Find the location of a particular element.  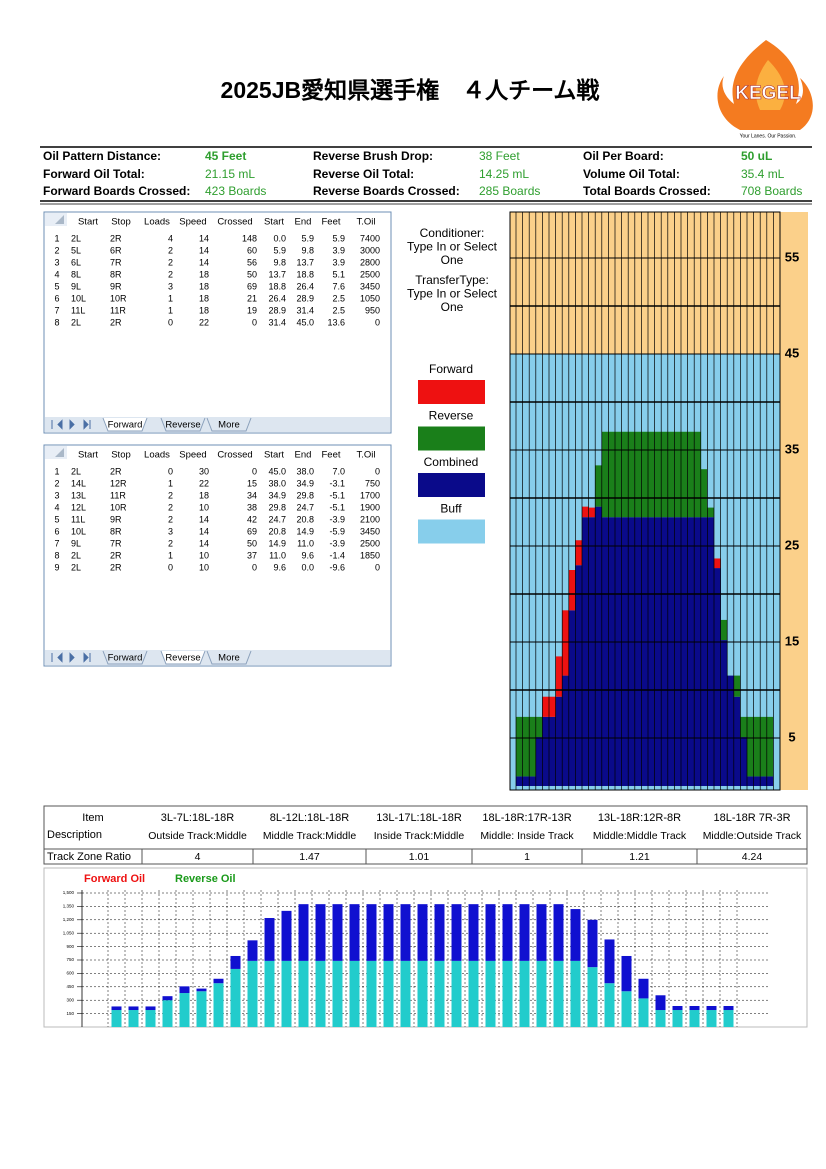

pattern-axis-label: 45 is located at coordinates (792, 352).